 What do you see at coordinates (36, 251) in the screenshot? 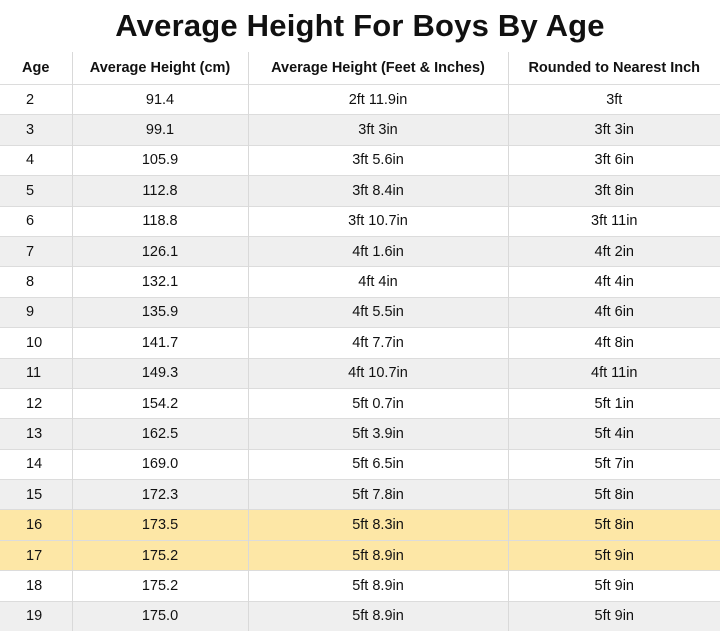
I see `age-cell: 7` at bounding box center [36, 251].